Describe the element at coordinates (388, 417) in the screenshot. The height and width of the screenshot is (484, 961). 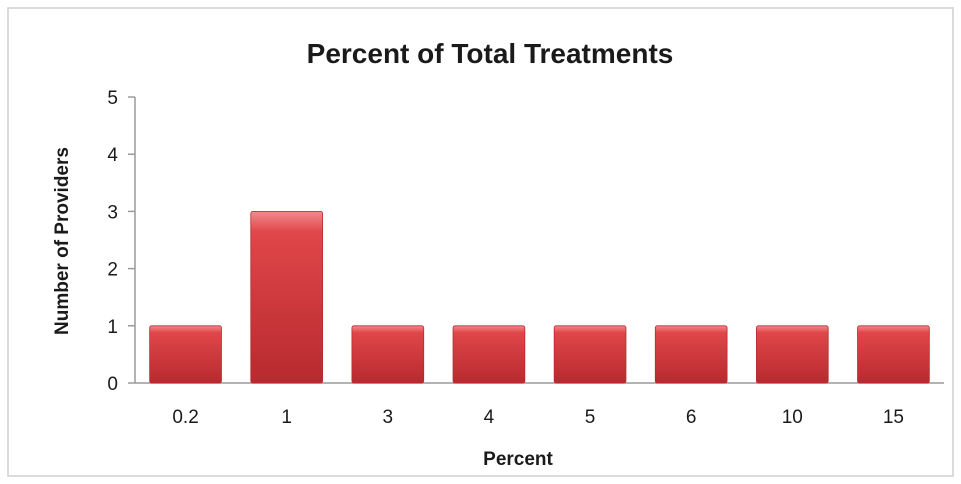
I see `x-tick-label: 3` at that location.